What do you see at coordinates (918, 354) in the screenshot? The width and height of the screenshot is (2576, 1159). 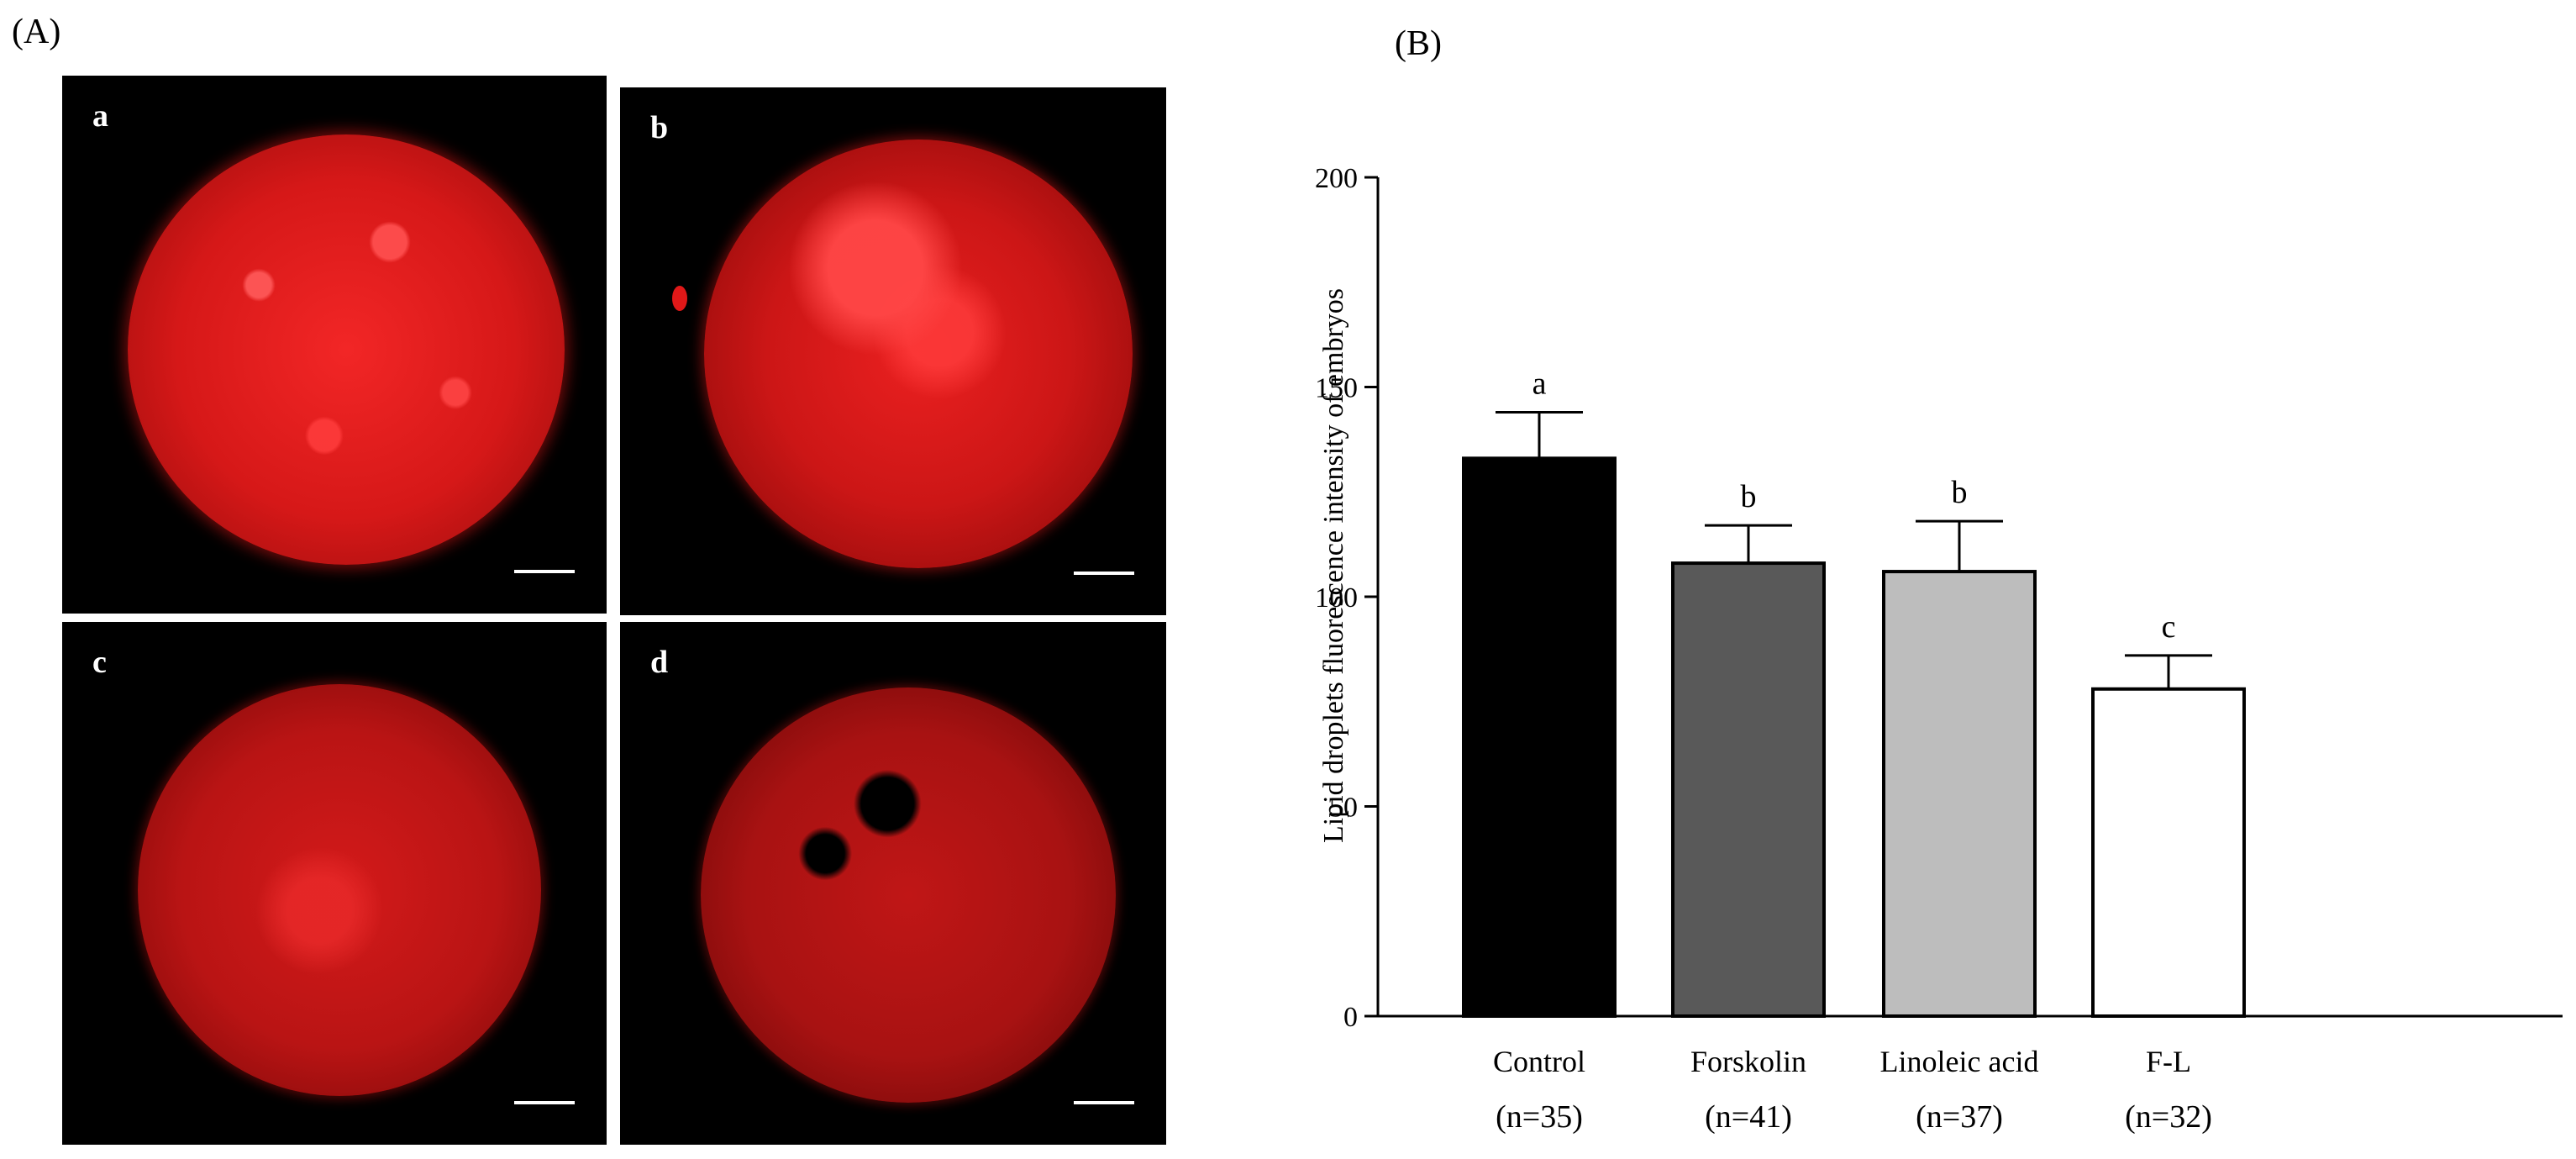 I see `embryo-b` at bounding box center [918, 354].